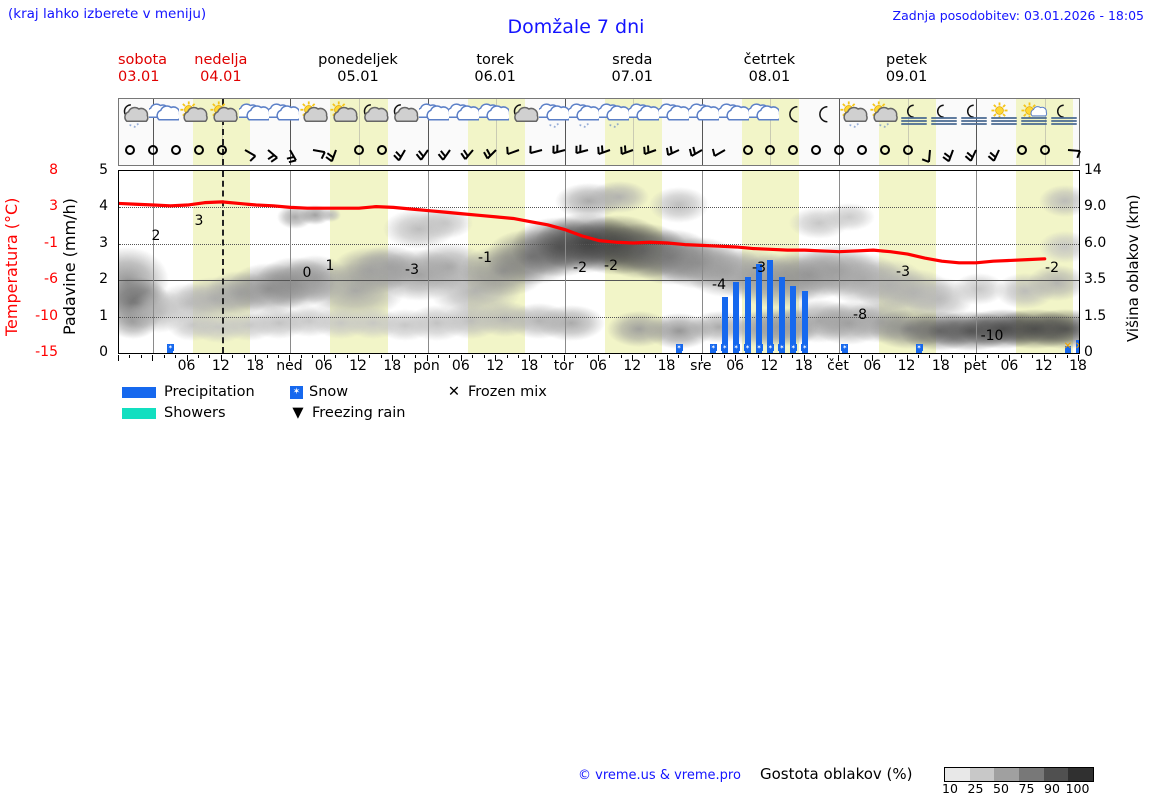 The height and width of the screenshot is (797, 1152). I want to click on cloud-snow-icon: * * *, so click(583, 118).